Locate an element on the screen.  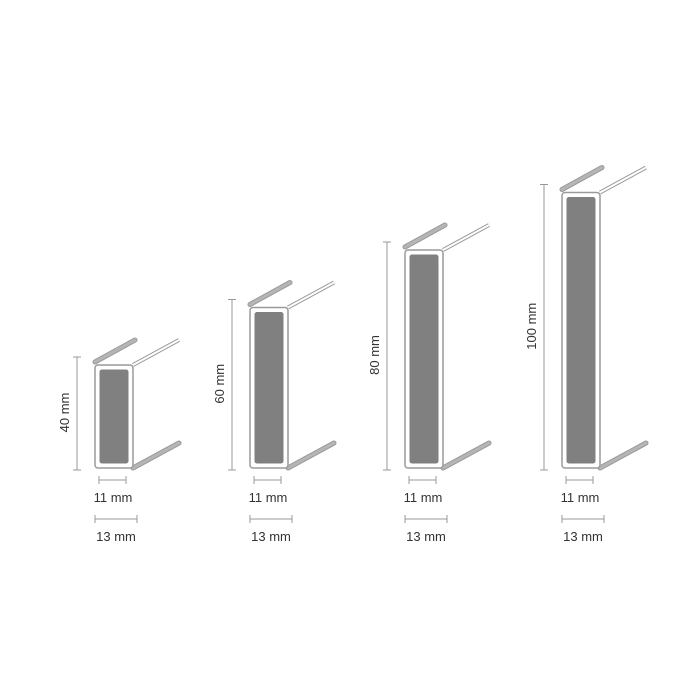
profile-40: 40 mm 11 mm 13 mm is located at coordinates (119, 440).